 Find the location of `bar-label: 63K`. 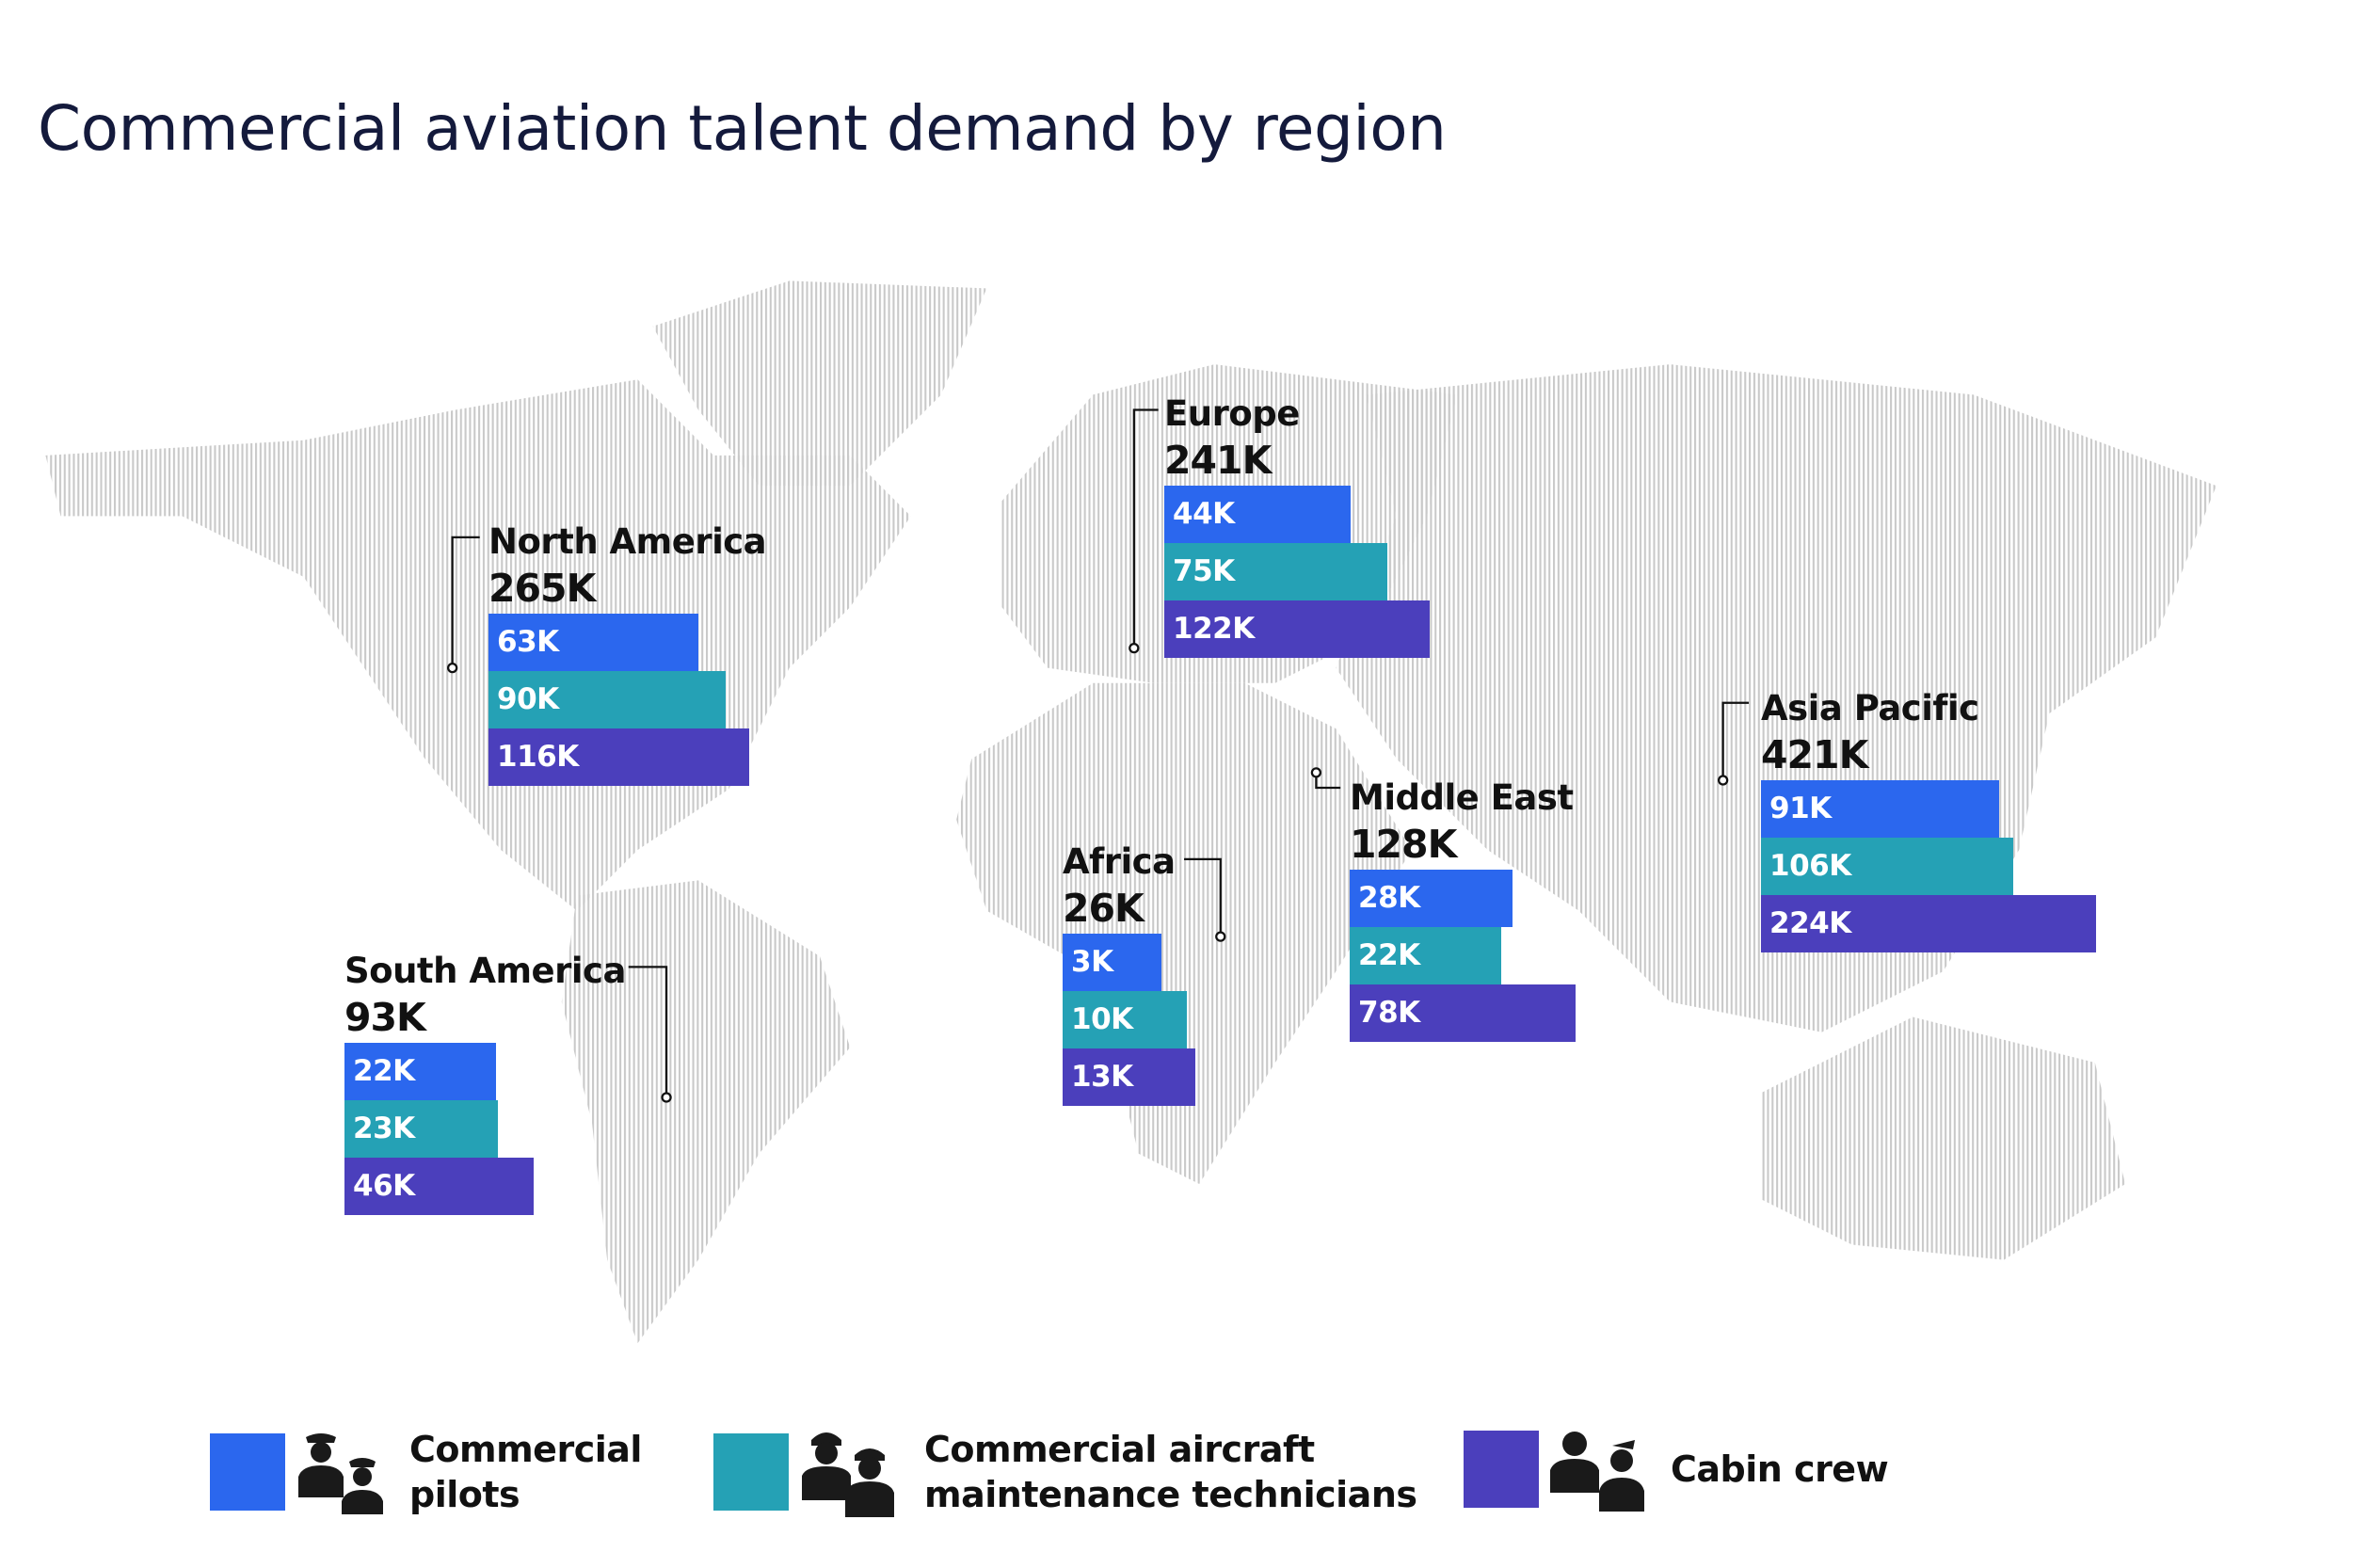

bar-label: 63K is located at coordinates (528, 642).